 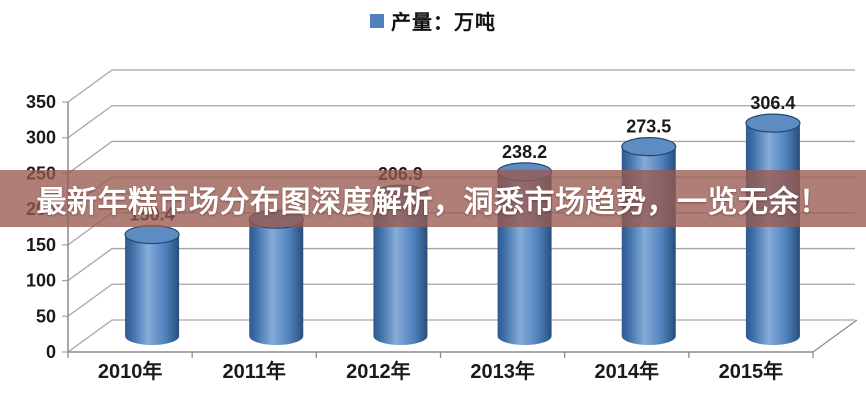 I want to click on legend-series-label: 产量：万吨, so click(x=443, y=23).